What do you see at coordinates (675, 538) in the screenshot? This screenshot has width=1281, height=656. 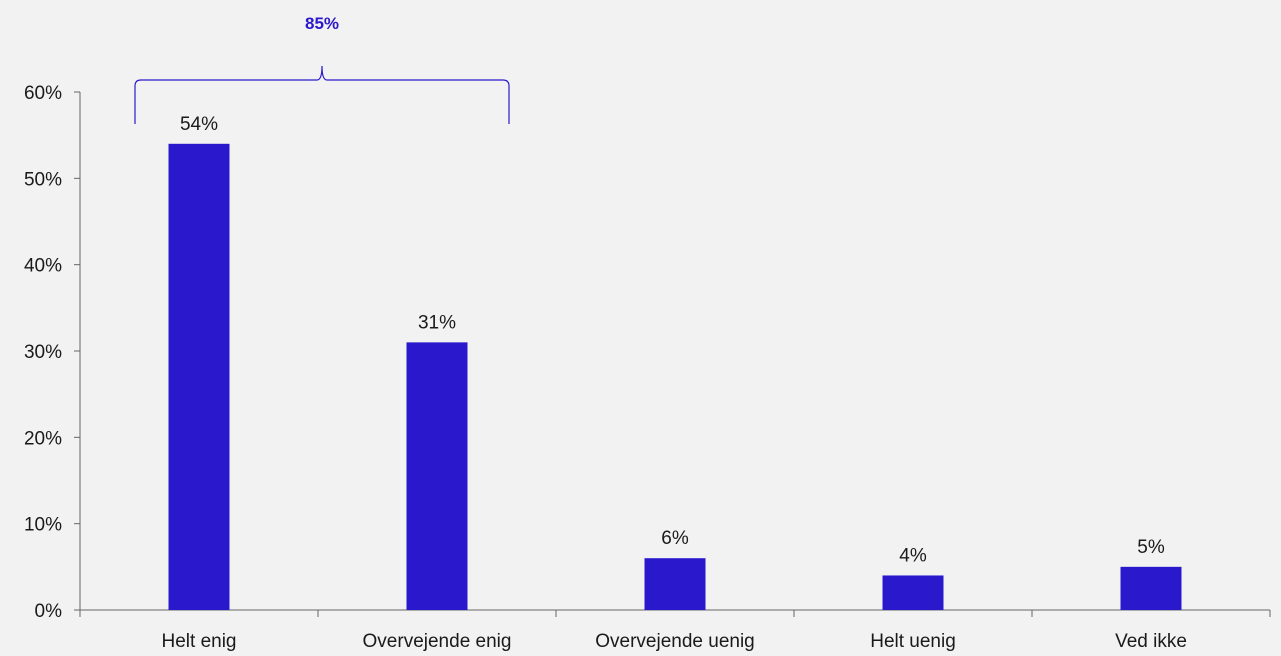 I see `data-label: 6%` at bounding box center [675, 538].